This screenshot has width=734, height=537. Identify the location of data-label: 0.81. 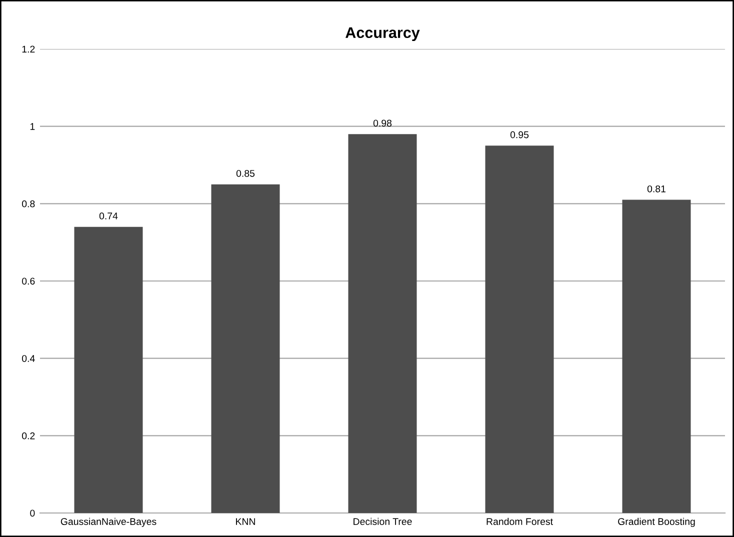
(656, 188).